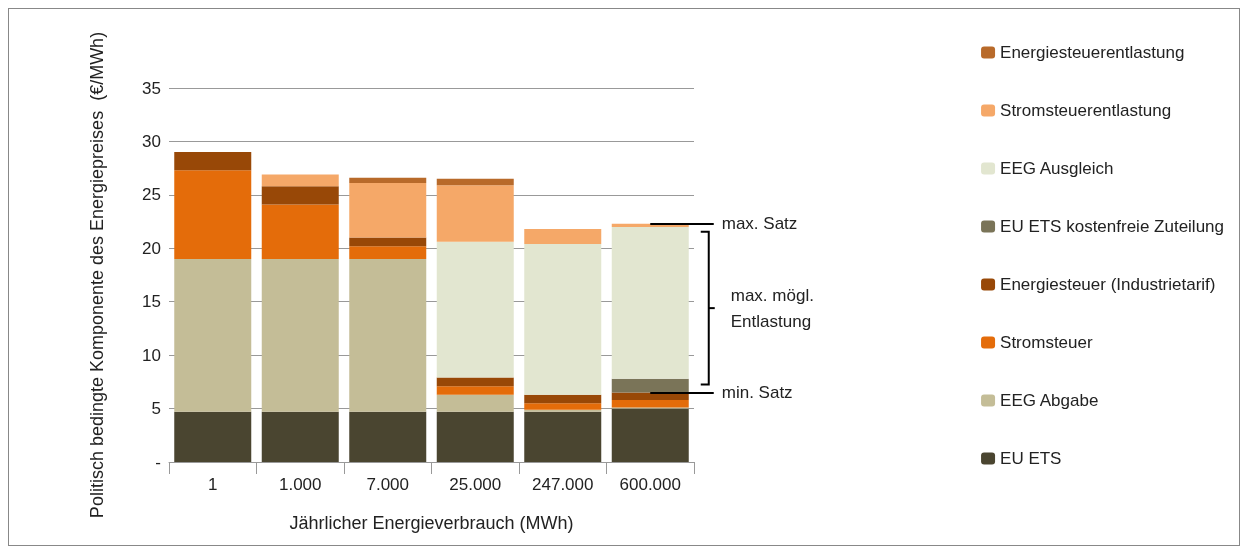  What do you see at coordinates (650, 484) in the screenshot?
I see `x-tick-label: 600.000` at bounding box center [650, 484].